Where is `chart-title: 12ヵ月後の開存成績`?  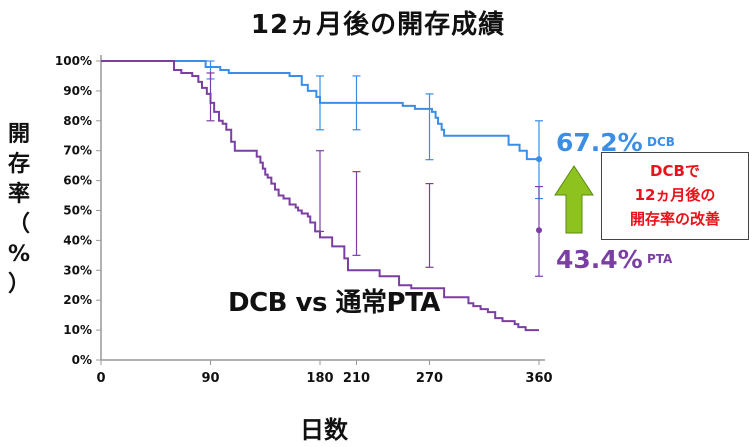
chart-title: 12ヵ月後の開存成績 is located at coordinates (378, 25).